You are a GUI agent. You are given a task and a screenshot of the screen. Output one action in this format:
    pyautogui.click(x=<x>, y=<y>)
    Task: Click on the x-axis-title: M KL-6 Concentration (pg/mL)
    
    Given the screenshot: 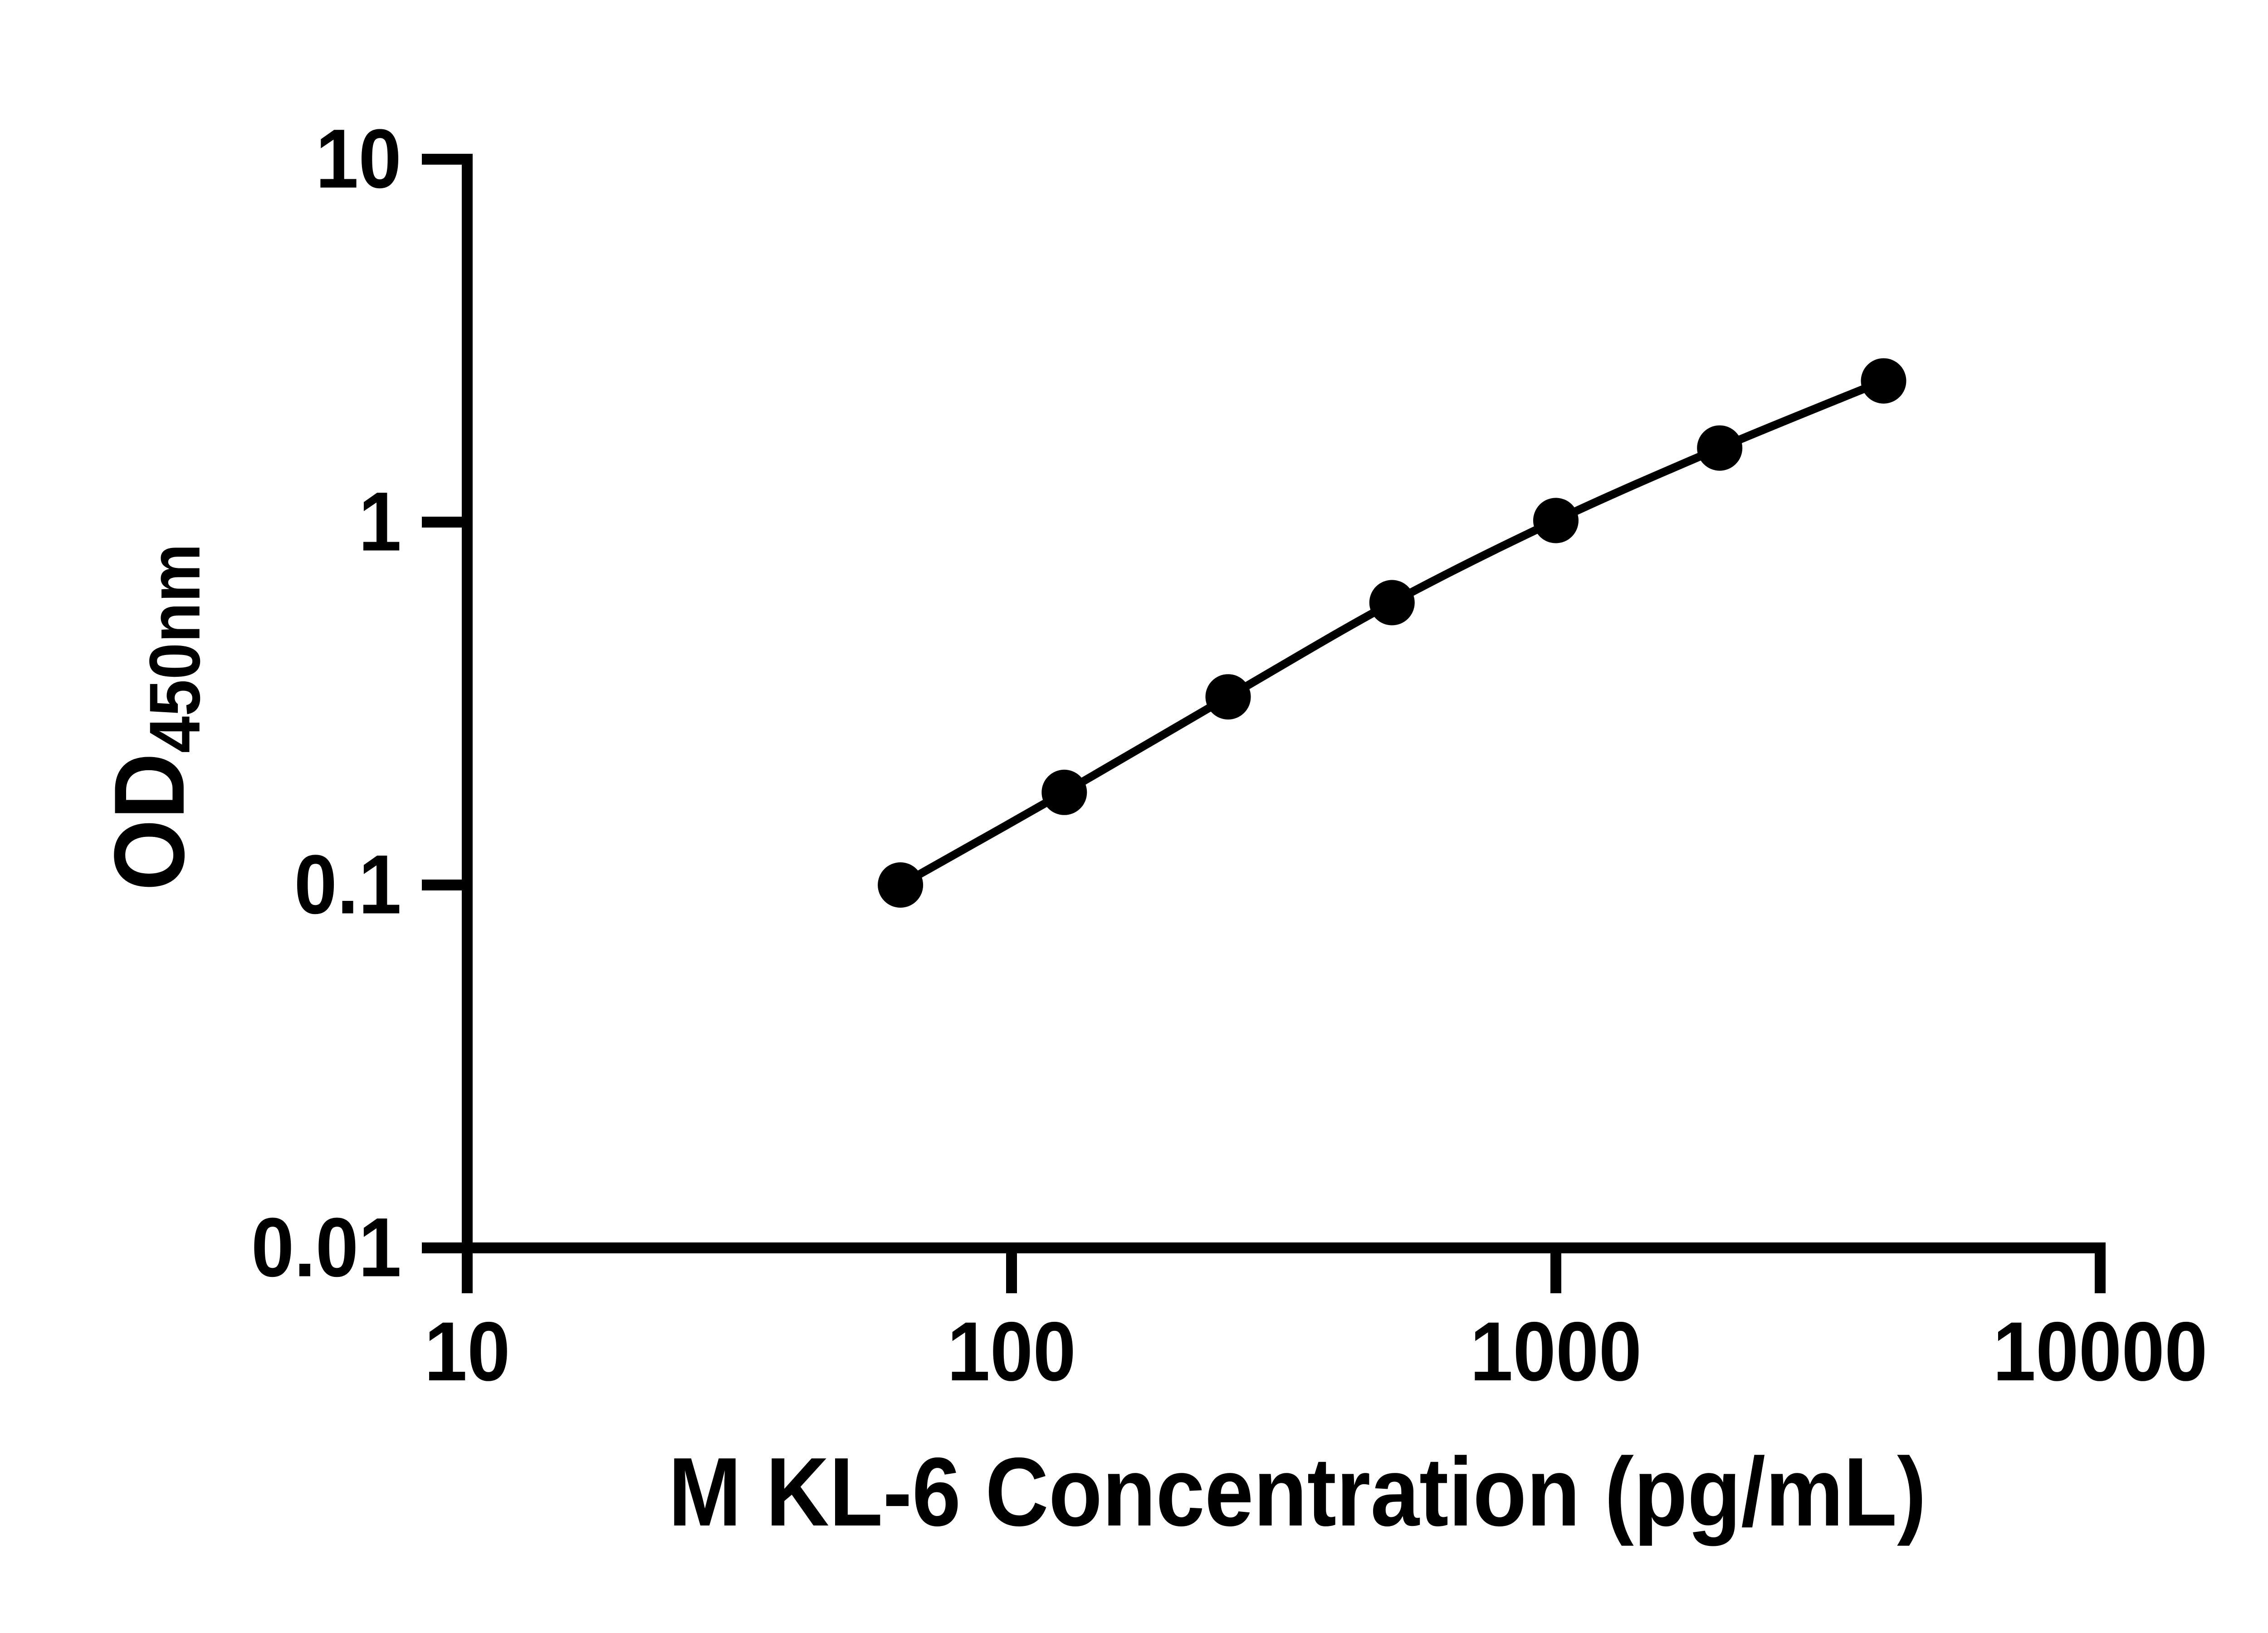 What is the action you would take?
    pyautogui.click(x=1297, y=1491)
    